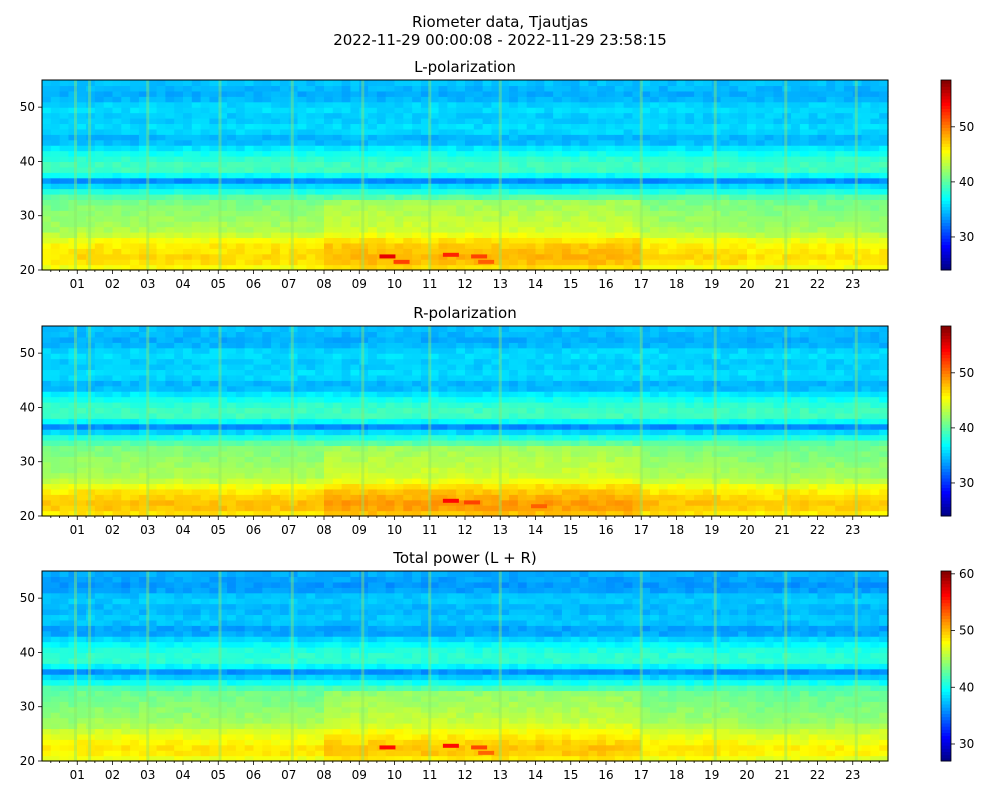 The image size is (1000, 800). I want to click on colorbar-segment, so click(946, 192).